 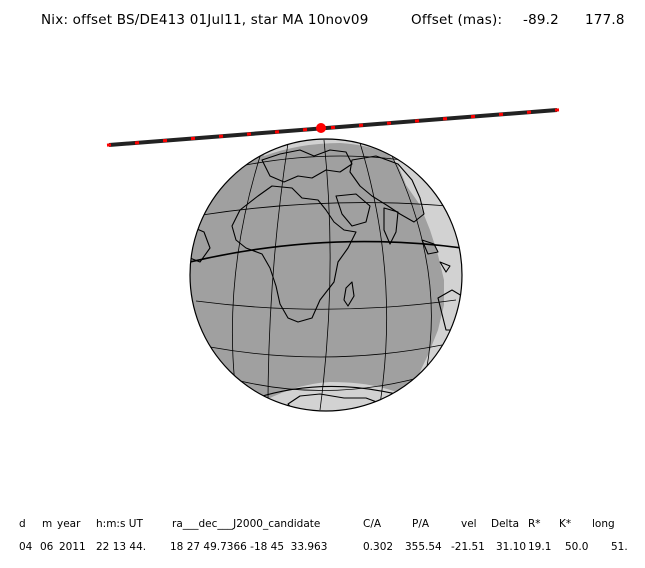 I want to click on value-long: 51., so click(x=619, y=547).